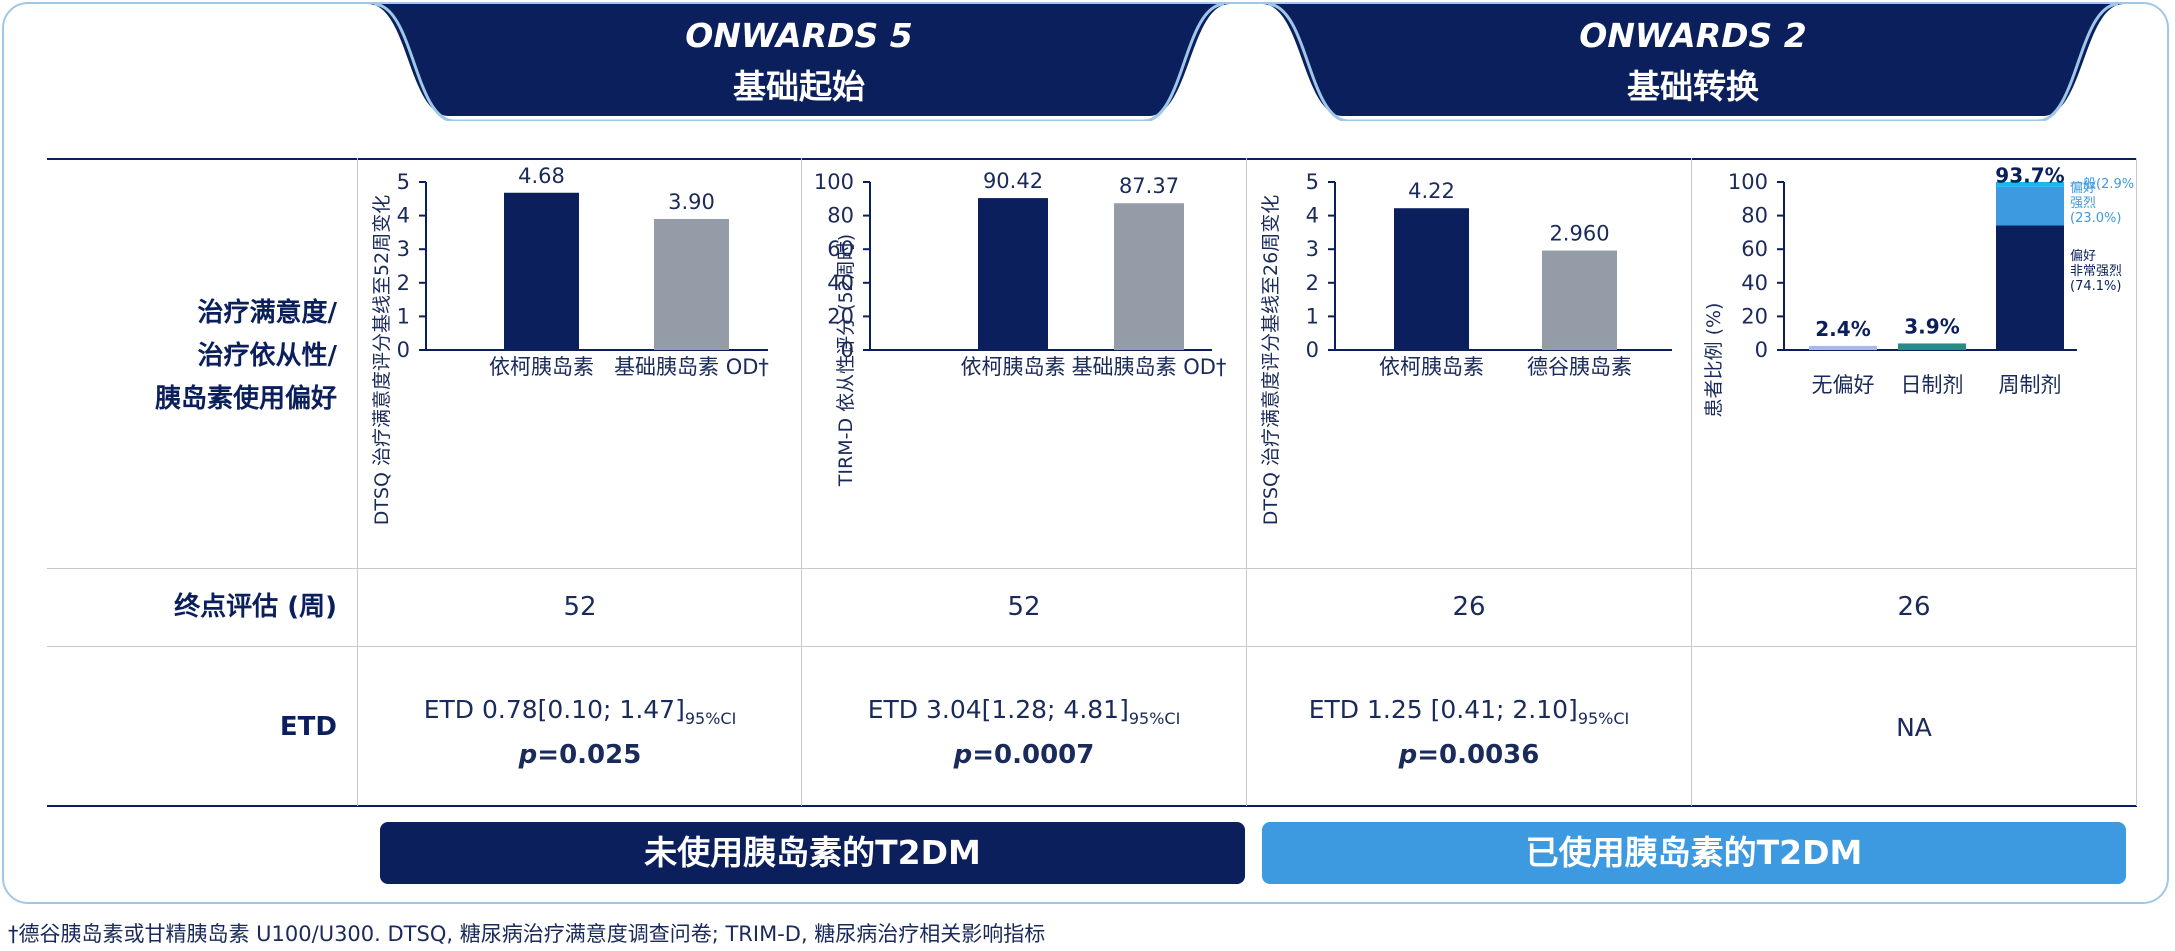  Describe the element at coordinates (1013, 181) in the screenshot. I see `data-label: 90.42` at that location.